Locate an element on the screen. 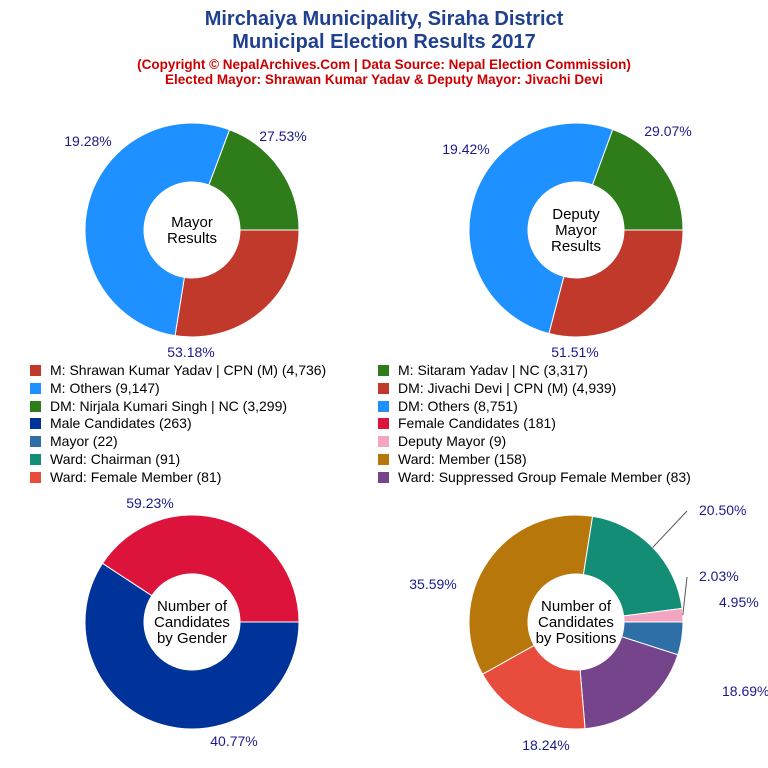 This screenshot has width=768, height=768. legend-item: M: Shrawan Kumar Yadav | CPN (M) (4,736) is located at coordinates (178, 370).